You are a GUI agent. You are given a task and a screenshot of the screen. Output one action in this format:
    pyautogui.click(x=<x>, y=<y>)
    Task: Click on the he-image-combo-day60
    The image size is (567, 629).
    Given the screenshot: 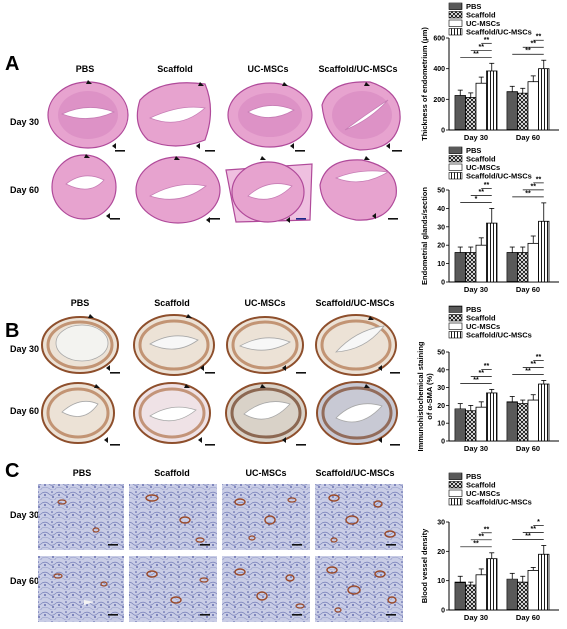 What is the action you would take?
    pyautogui.click(x=358, y=188)
    